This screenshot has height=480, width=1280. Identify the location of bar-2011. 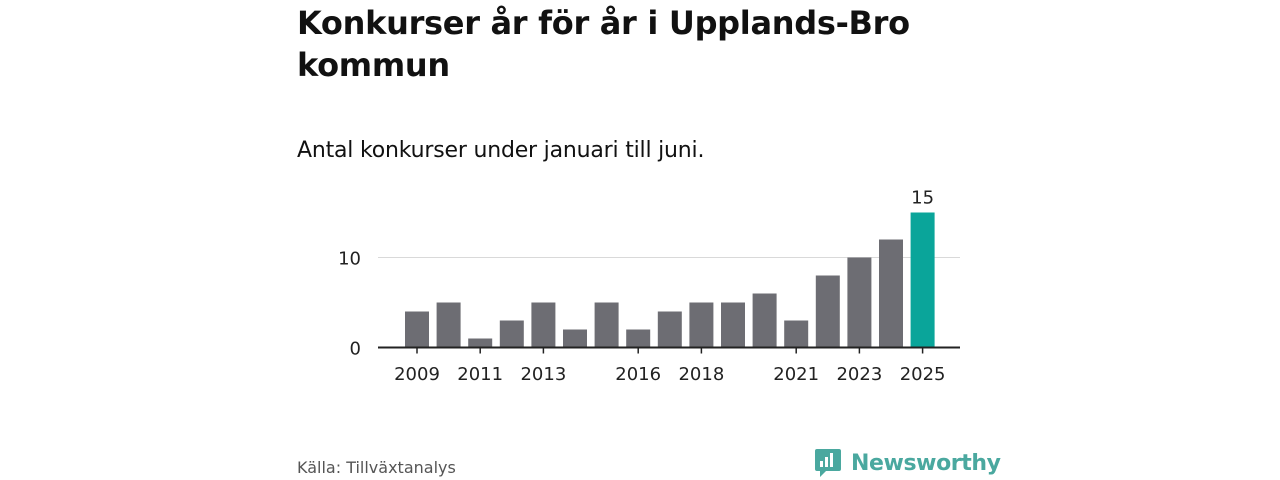
(480, 343).